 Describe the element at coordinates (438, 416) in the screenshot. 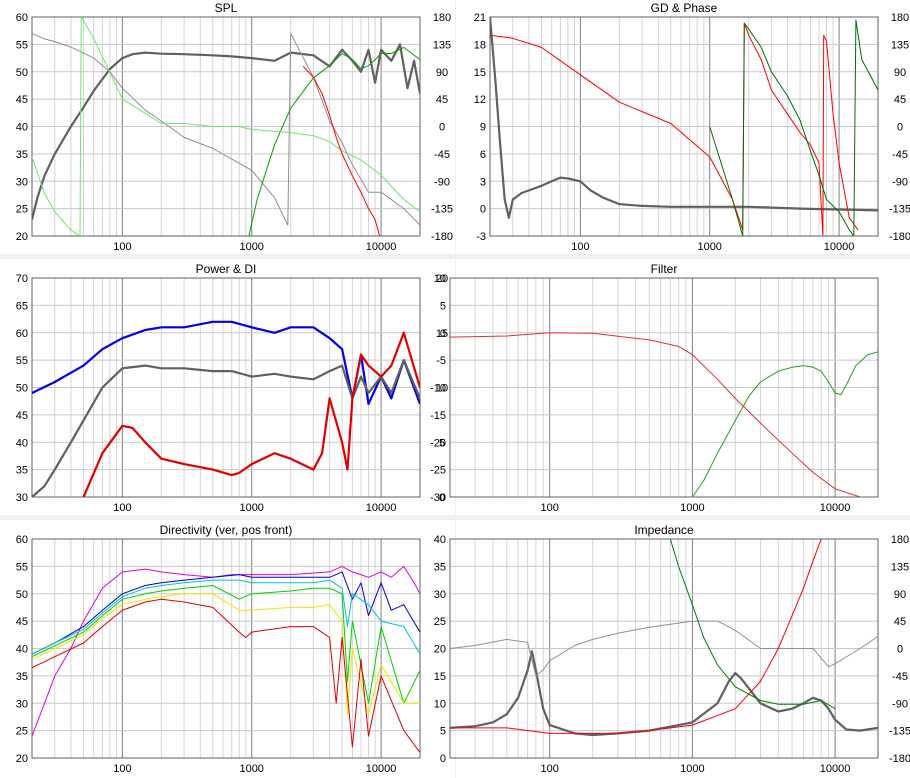

I see `y-tick-label: -15` at that location.